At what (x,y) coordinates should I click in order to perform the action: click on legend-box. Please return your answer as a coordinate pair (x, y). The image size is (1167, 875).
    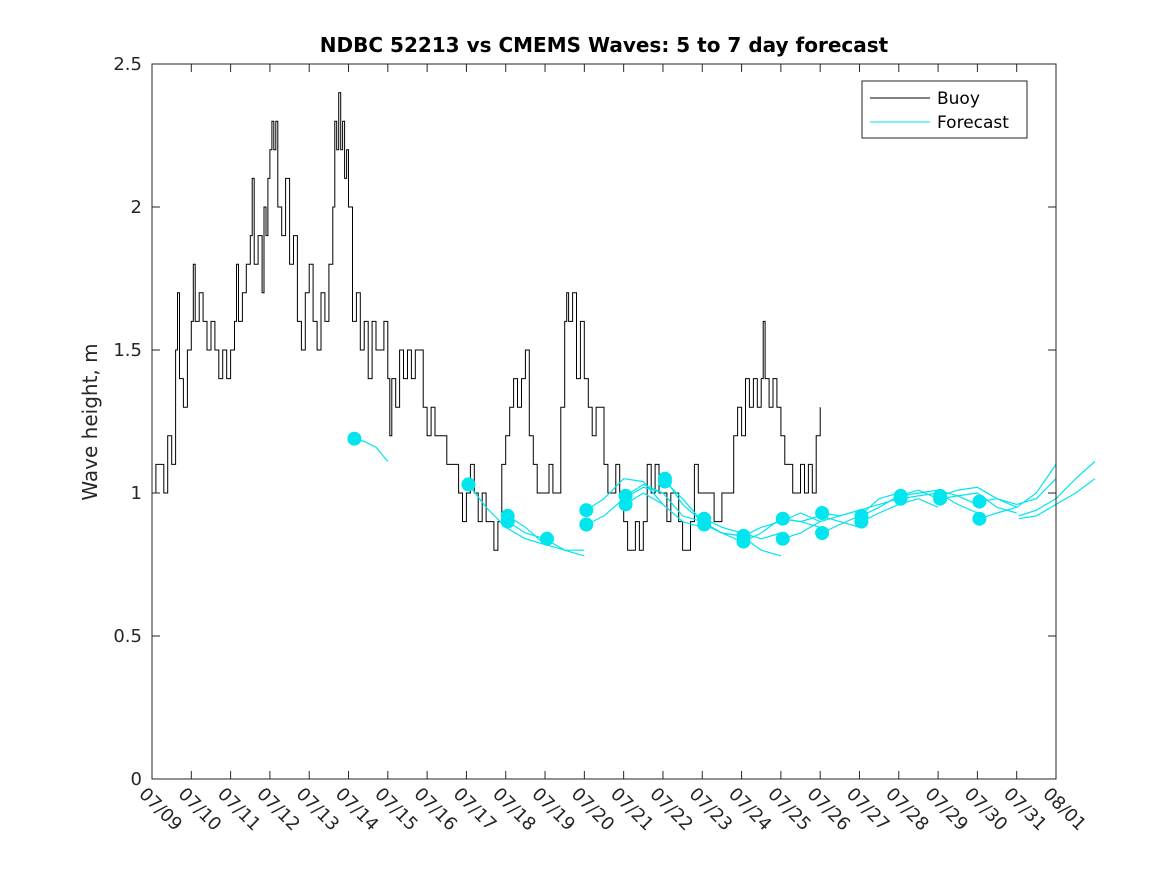
    Looking at the image, I should click on (944, 109).